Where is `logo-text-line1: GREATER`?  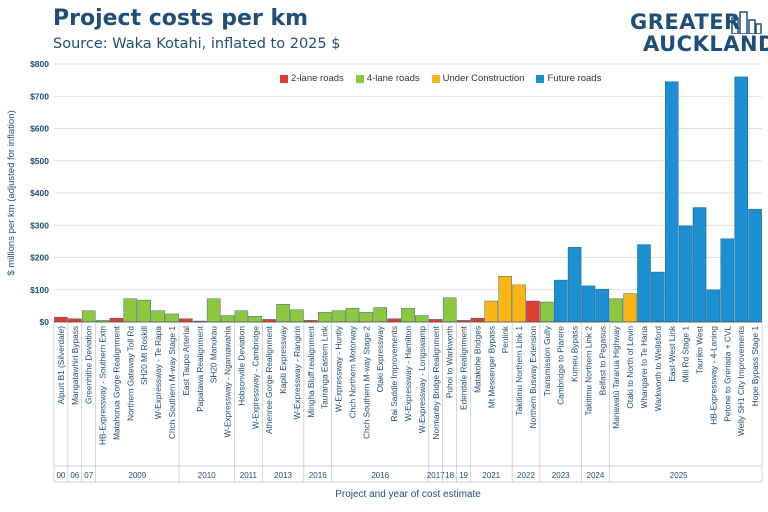 logo-text-line1: GREATER is located at coordinates (685, 22).